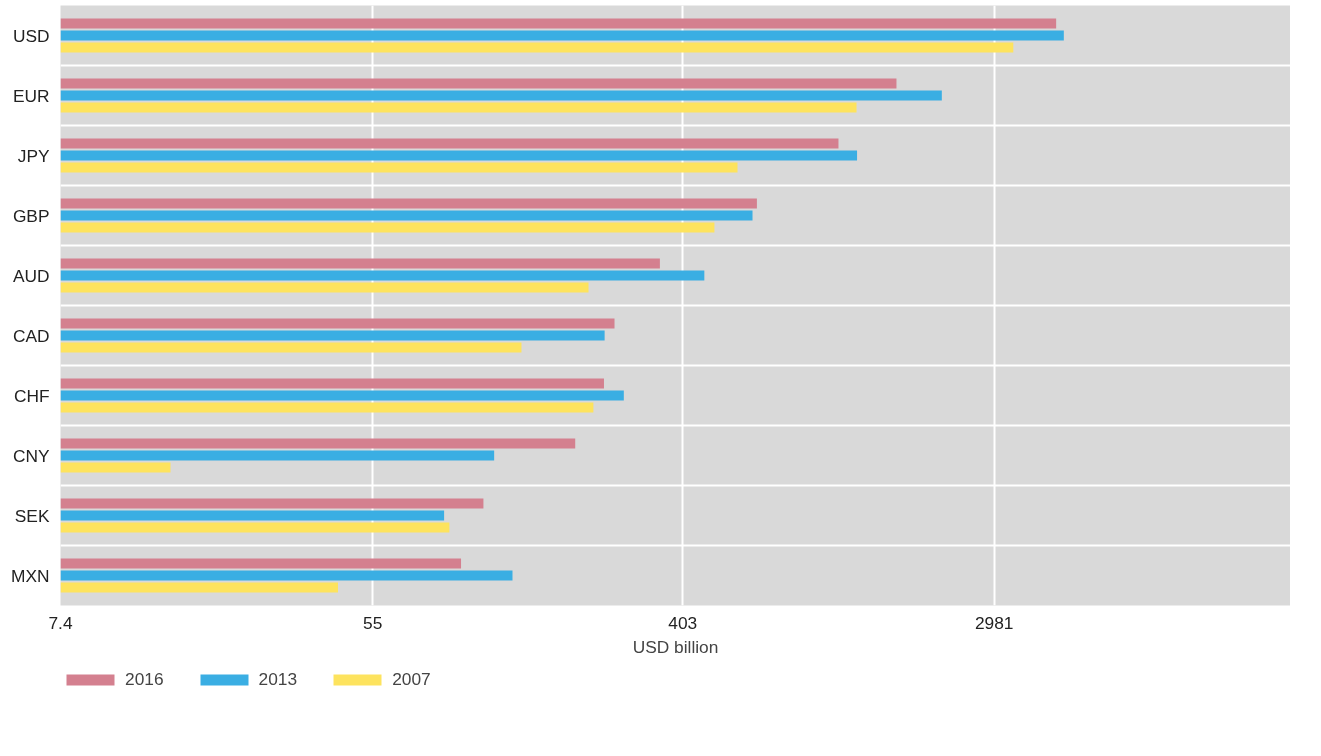 The image size is (1321, 756). I want to click on x-tick-label: 55, so click(373, 622).